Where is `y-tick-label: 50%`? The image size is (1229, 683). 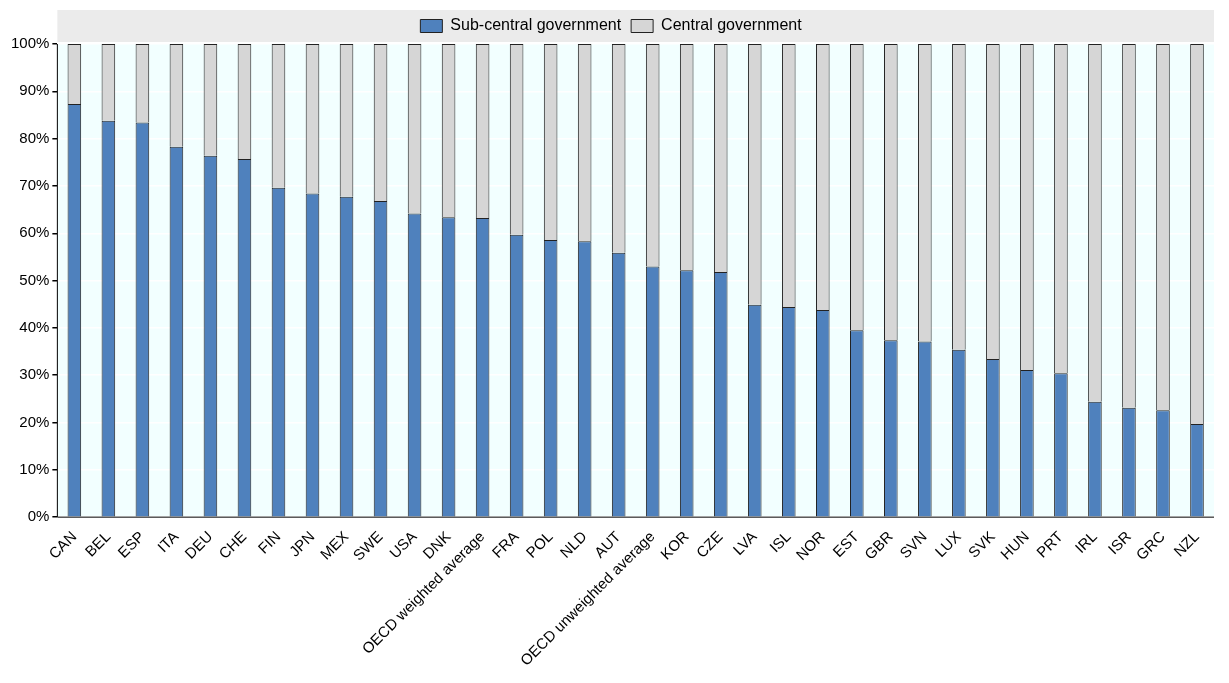 y-tick-label: 50% is located at coordinates (34, 279).